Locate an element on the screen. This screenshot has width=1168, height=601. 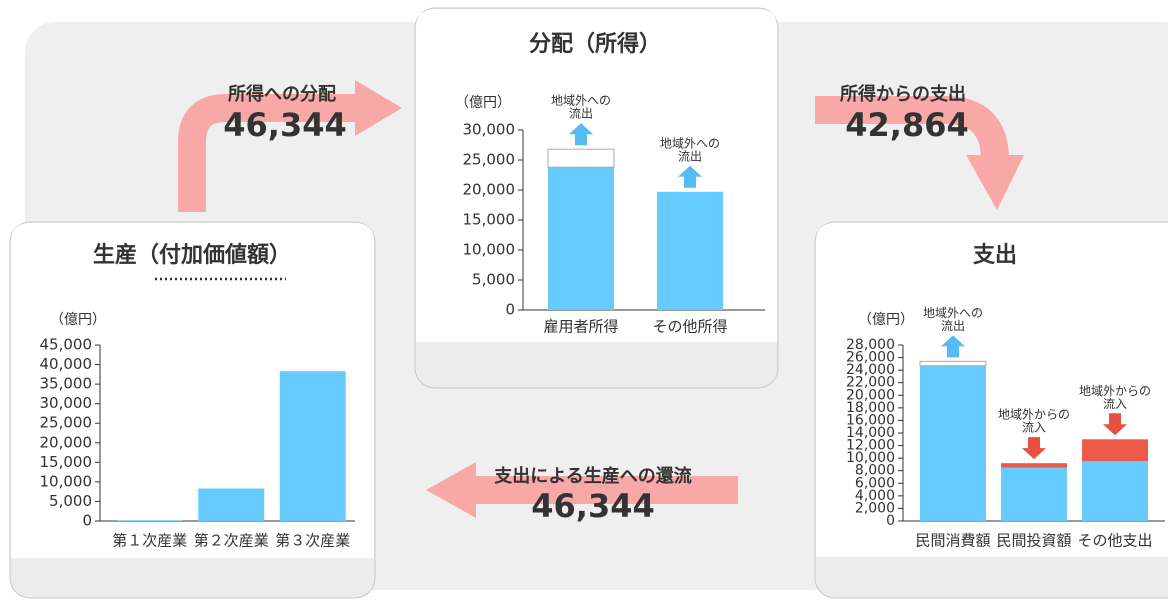
y-tick-label: 24,000 is located at coordinates (870, 370).